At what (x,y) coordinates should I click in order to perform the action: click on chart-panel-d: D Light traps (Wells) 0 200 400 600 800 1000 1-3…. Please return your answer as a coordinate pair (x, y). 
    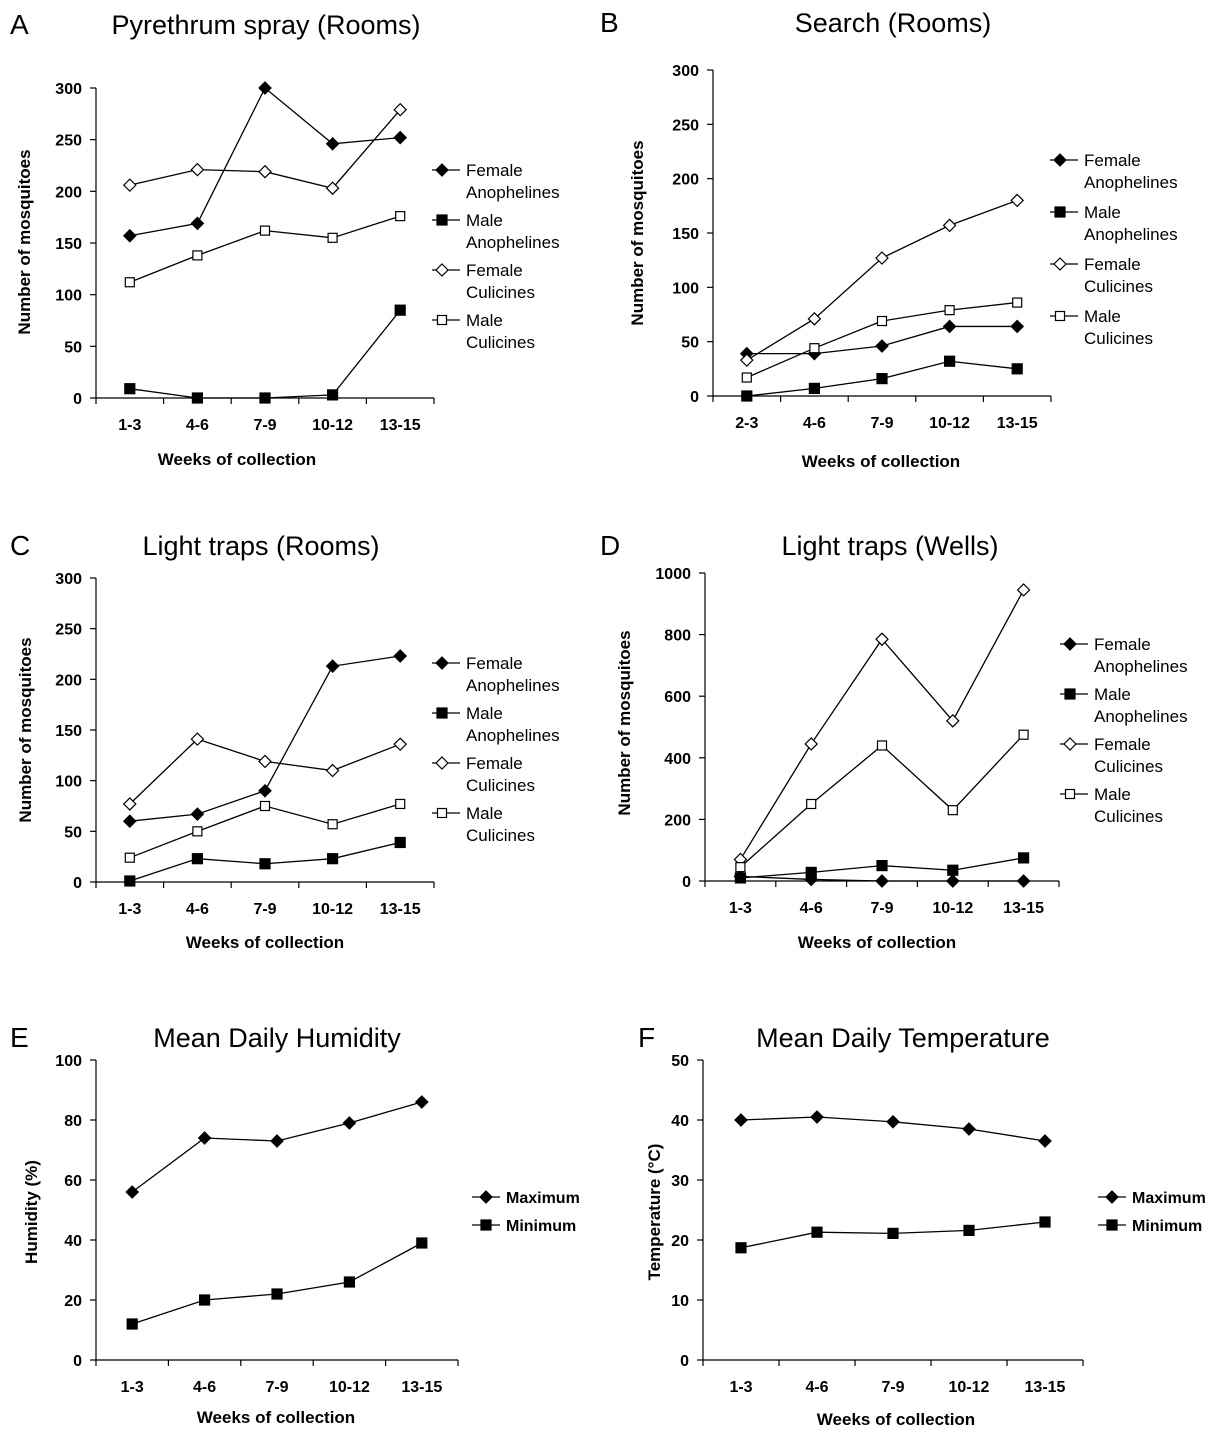
    Looking at the image, I should click on (894, 741).